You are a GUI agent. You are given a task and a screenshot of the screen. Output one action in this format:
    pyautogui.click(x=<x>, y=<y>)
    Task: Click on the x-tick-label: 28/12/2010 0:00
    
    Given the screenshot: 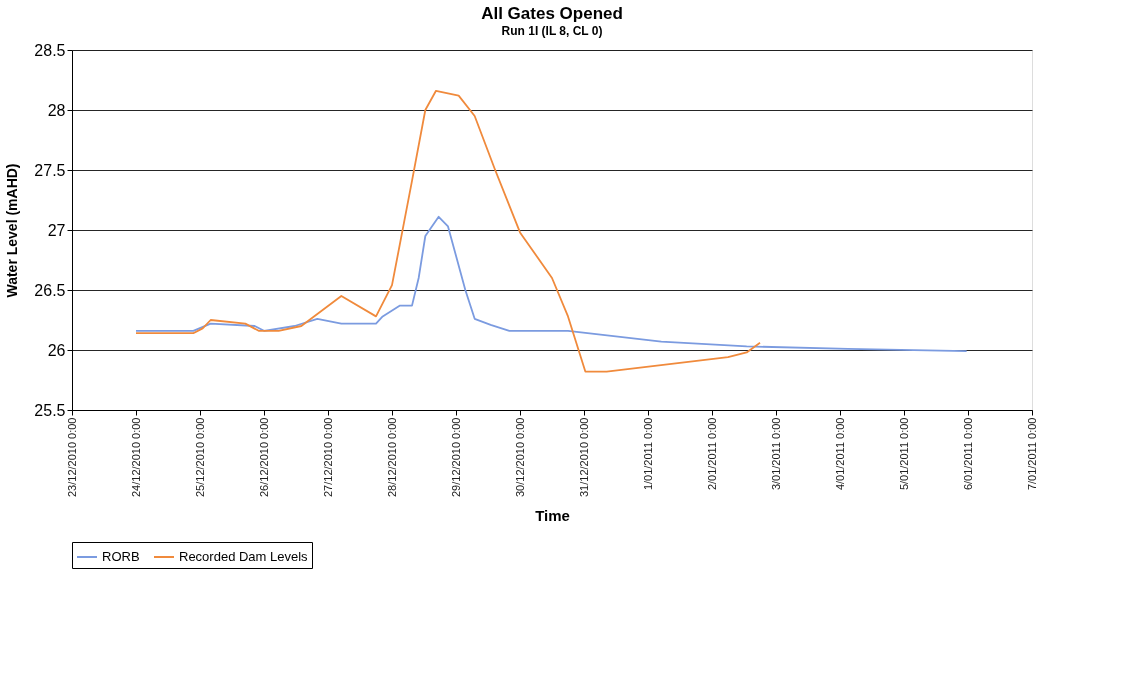 What is the action you would take?
    pyautogui.click(x=391, y=457)
    